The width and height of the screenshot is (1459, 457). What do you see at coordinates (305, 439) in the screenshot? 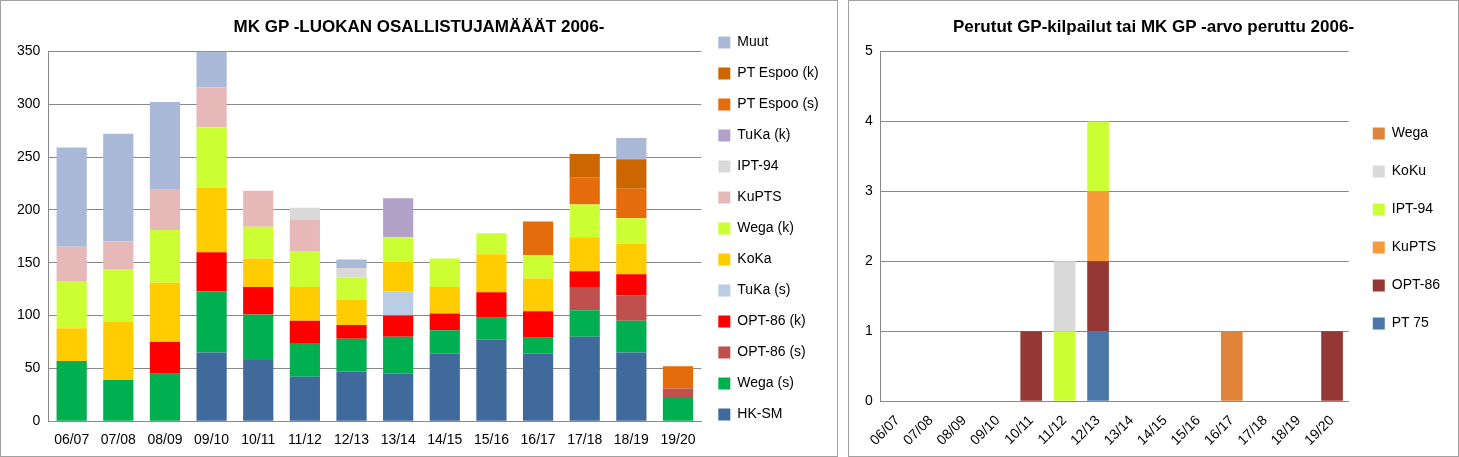
I see `x-tick-label: 11/12` at bounding box center [305, 439].